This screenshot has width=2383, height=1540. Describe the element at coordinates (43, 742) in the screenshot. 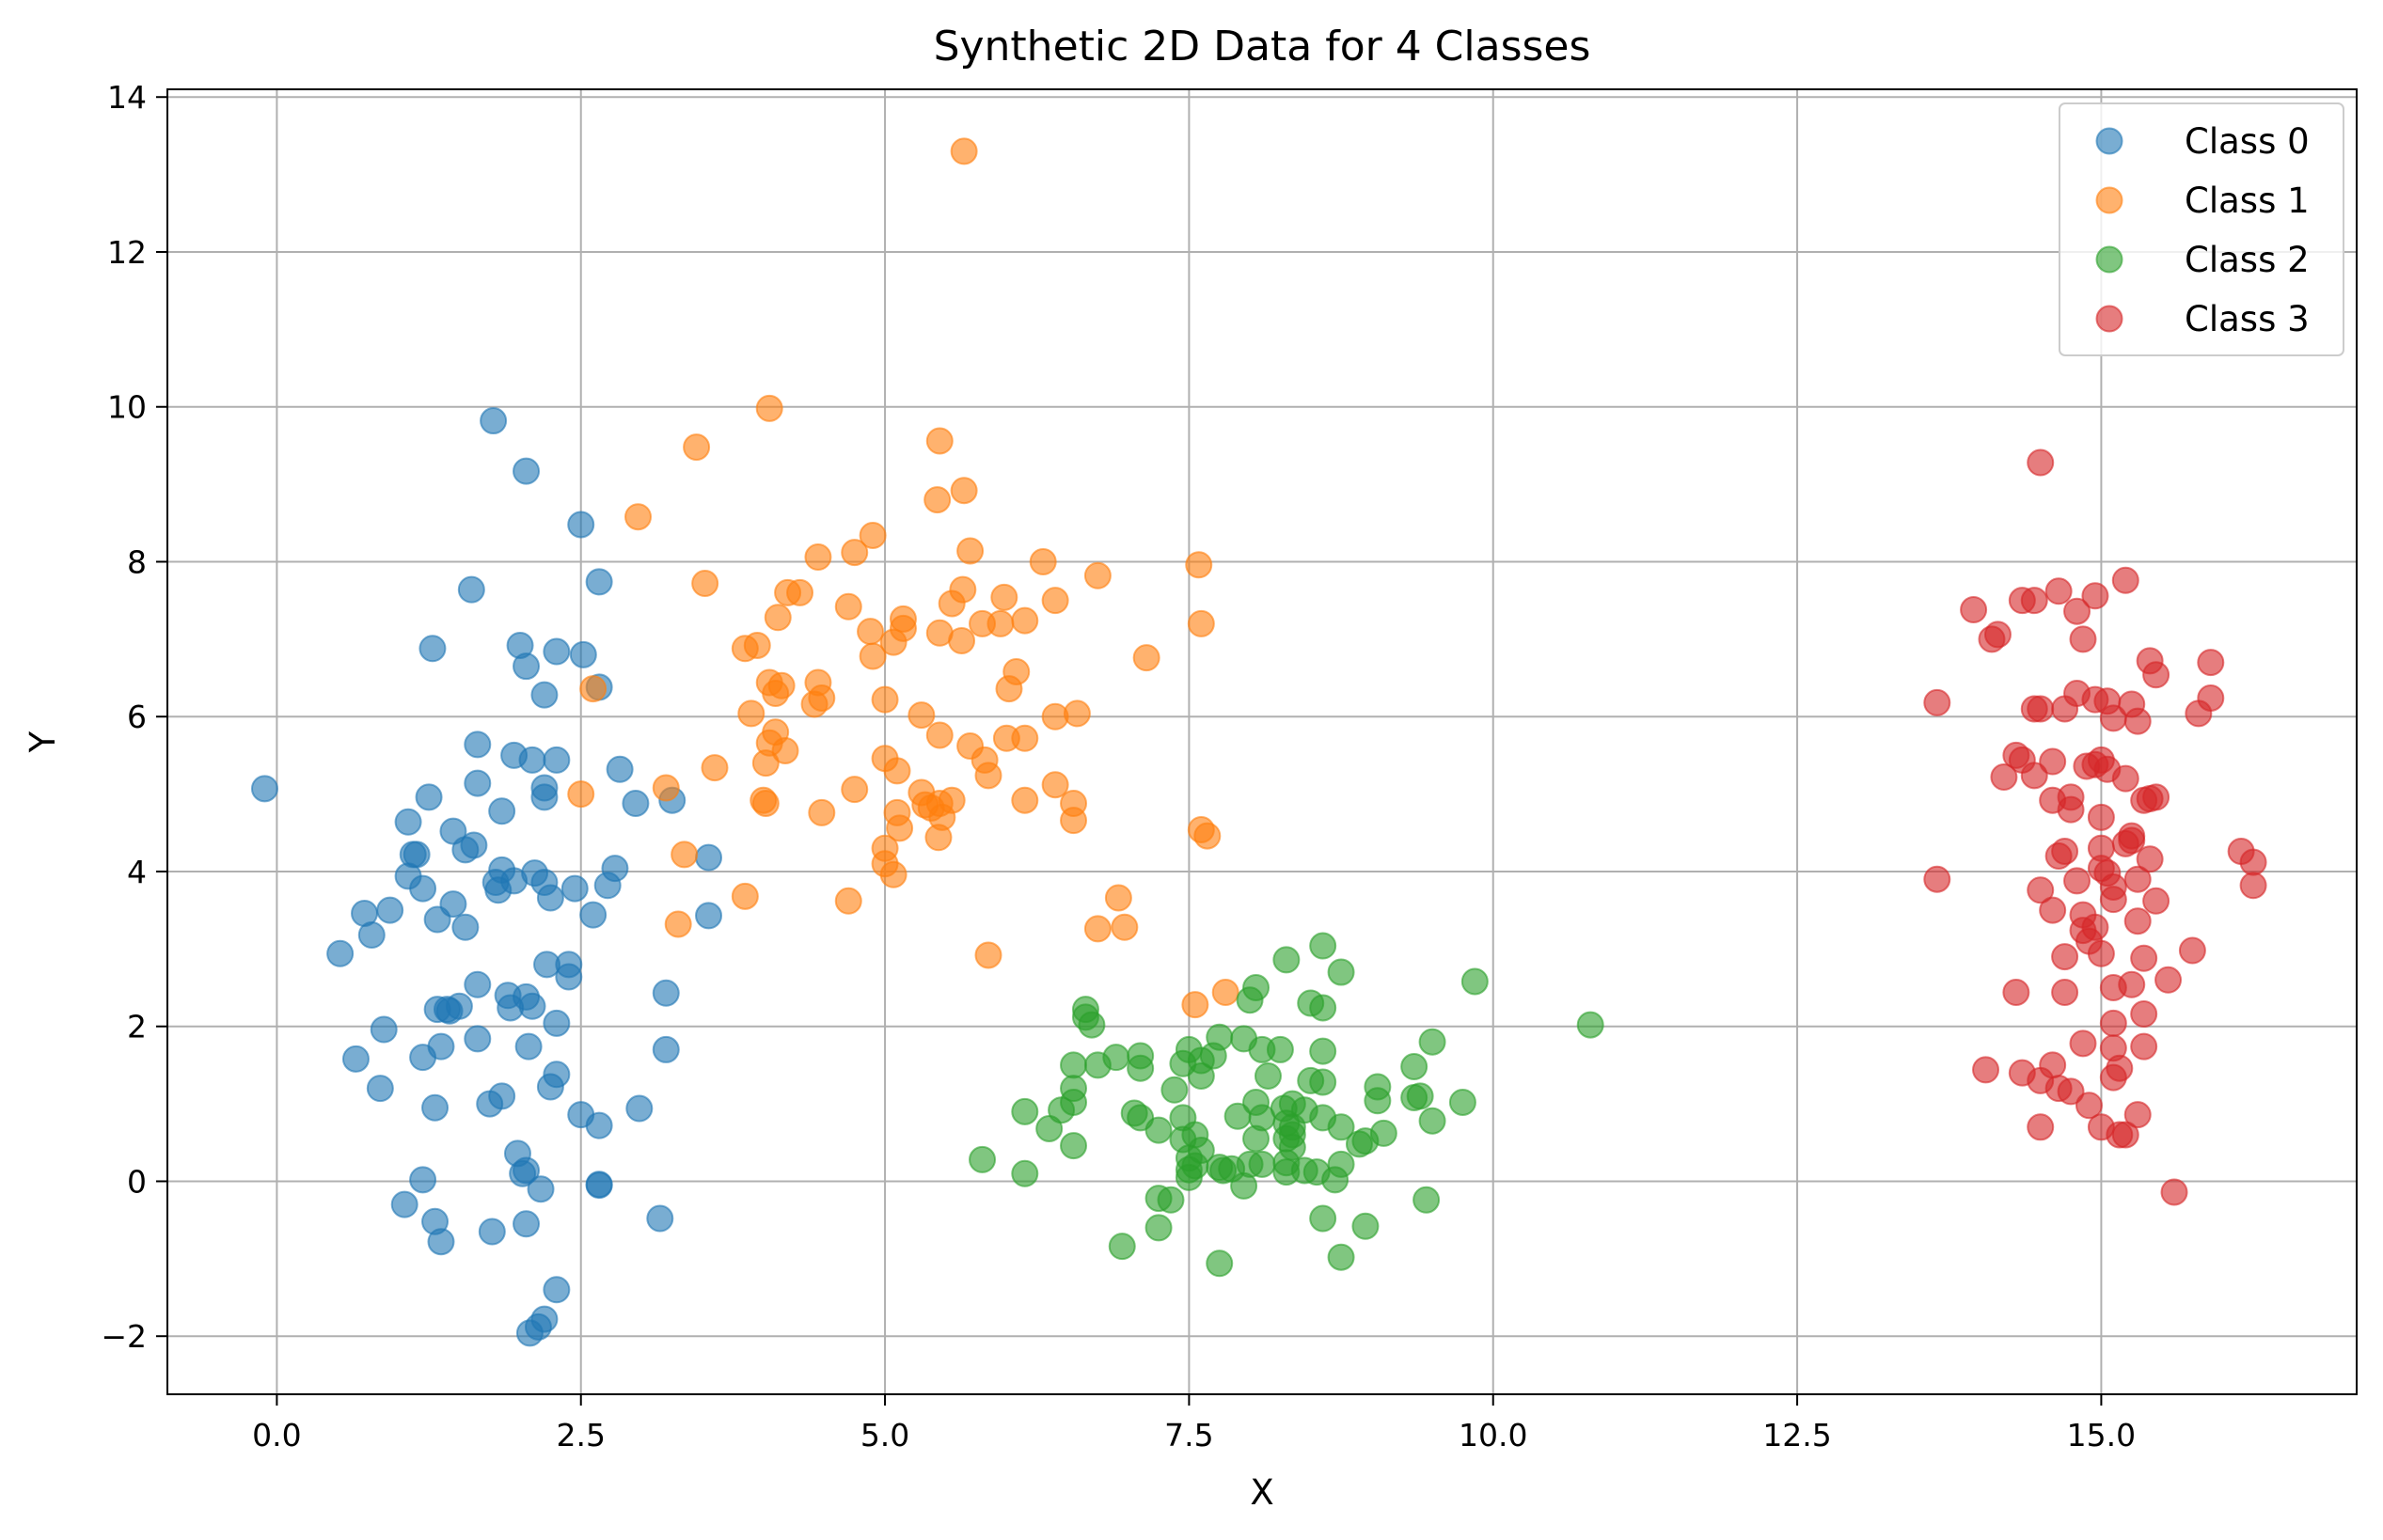

I see `y-axis-label: Y` at that location.